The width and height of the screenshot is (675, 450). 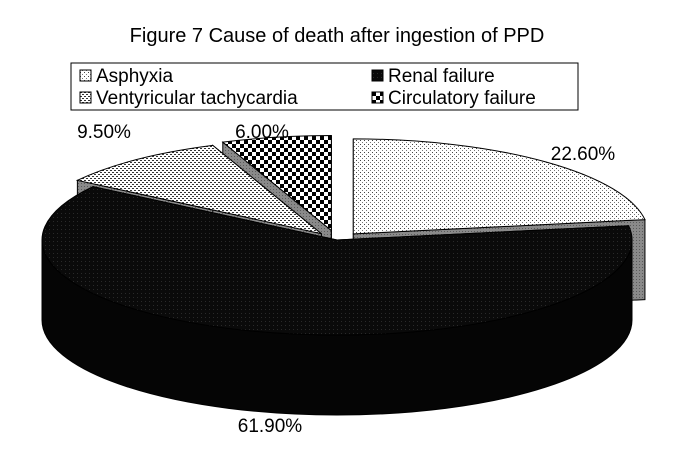 I want to click on slice-circulatory-failure, so click(x=276, y=183).